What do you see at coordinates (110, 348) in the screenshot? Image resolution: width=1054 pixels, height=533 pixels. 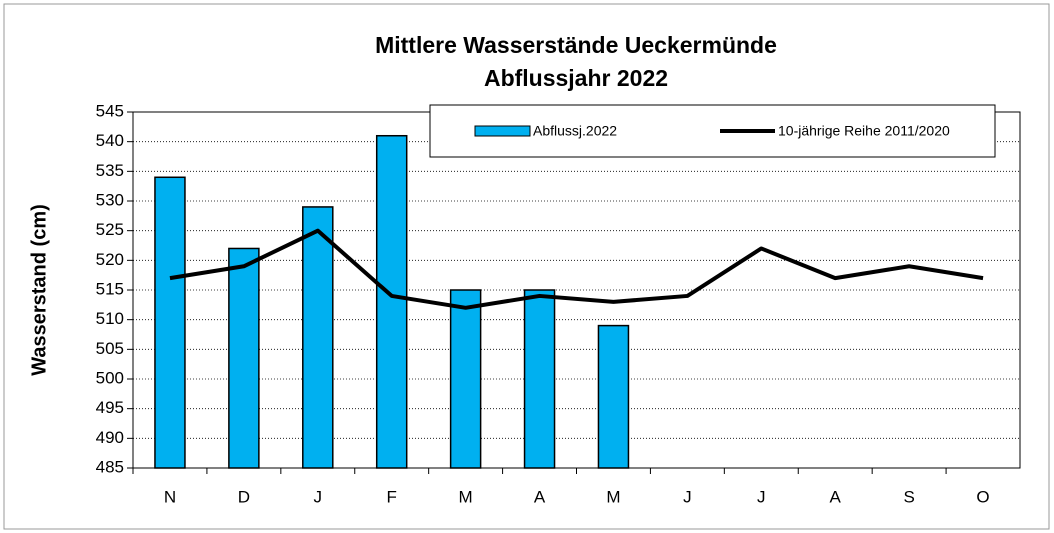 I see `y-tick-label: 505` at bounding box center [110, 348].